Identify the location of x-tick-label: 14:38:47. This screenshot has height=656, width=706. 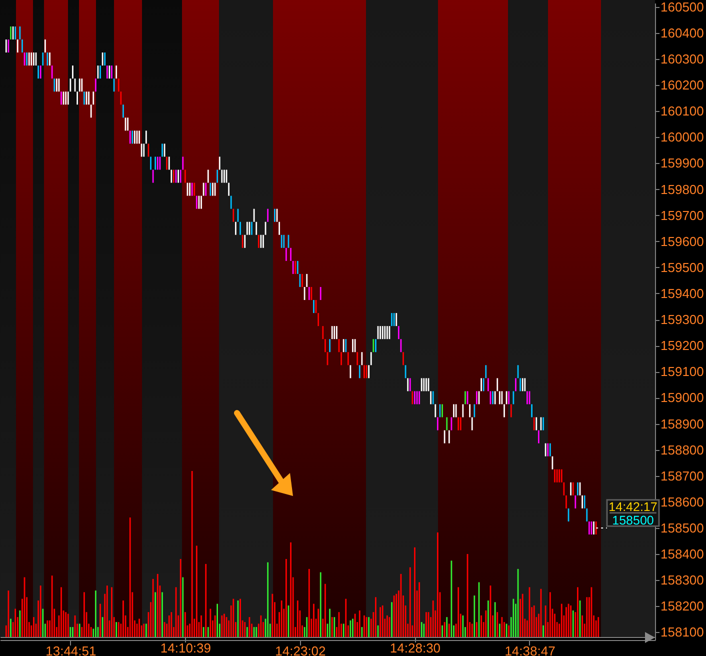
(530, 650).